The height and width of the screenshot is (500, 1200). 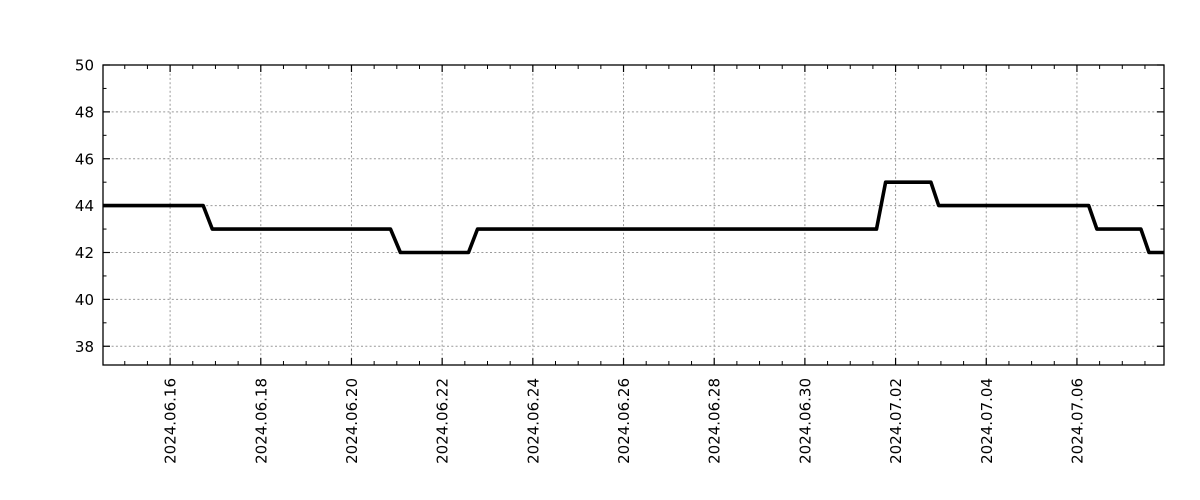 I want to click on x-tick-label: 2024.07.04, so click(x=987, y=421).